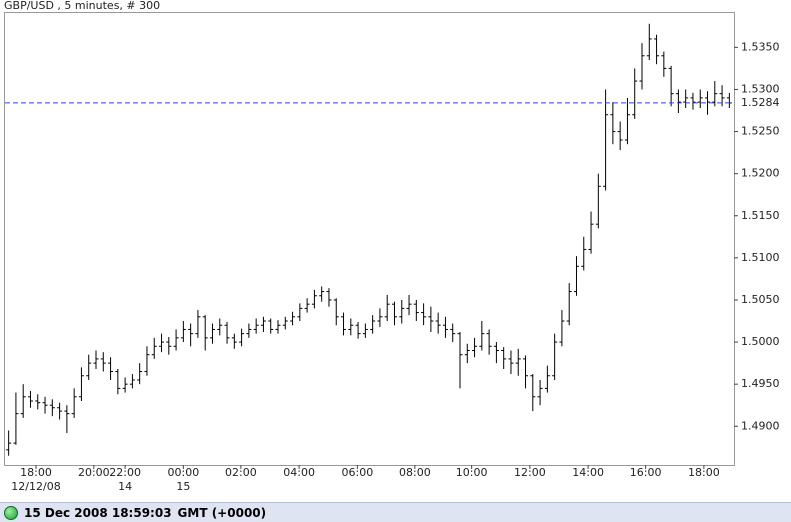 Image resolution: width=791 pixels, height=522 pixels. Describe the element at coordinates (760, 88) in the screenshot. I see `y-tick-label: 1.5300` at that location.